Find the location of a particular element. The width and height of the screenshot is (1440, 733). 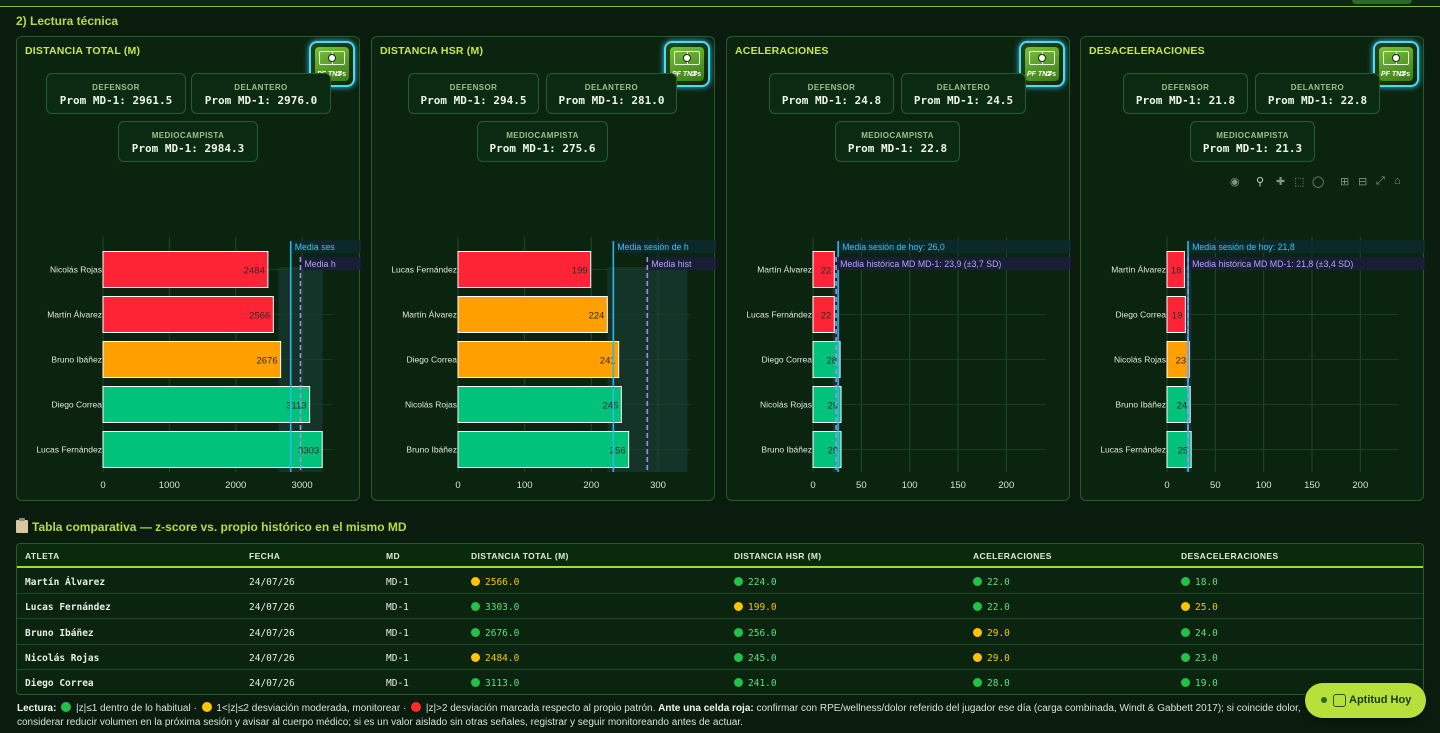

value-label: 241 is located at coordinates (608, 361).